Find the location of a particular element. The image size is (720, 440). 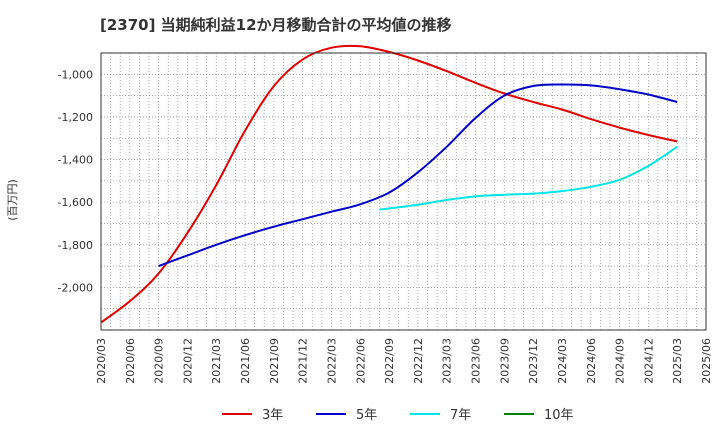

legend-label: 7年 is located at coordinates (460, 415).